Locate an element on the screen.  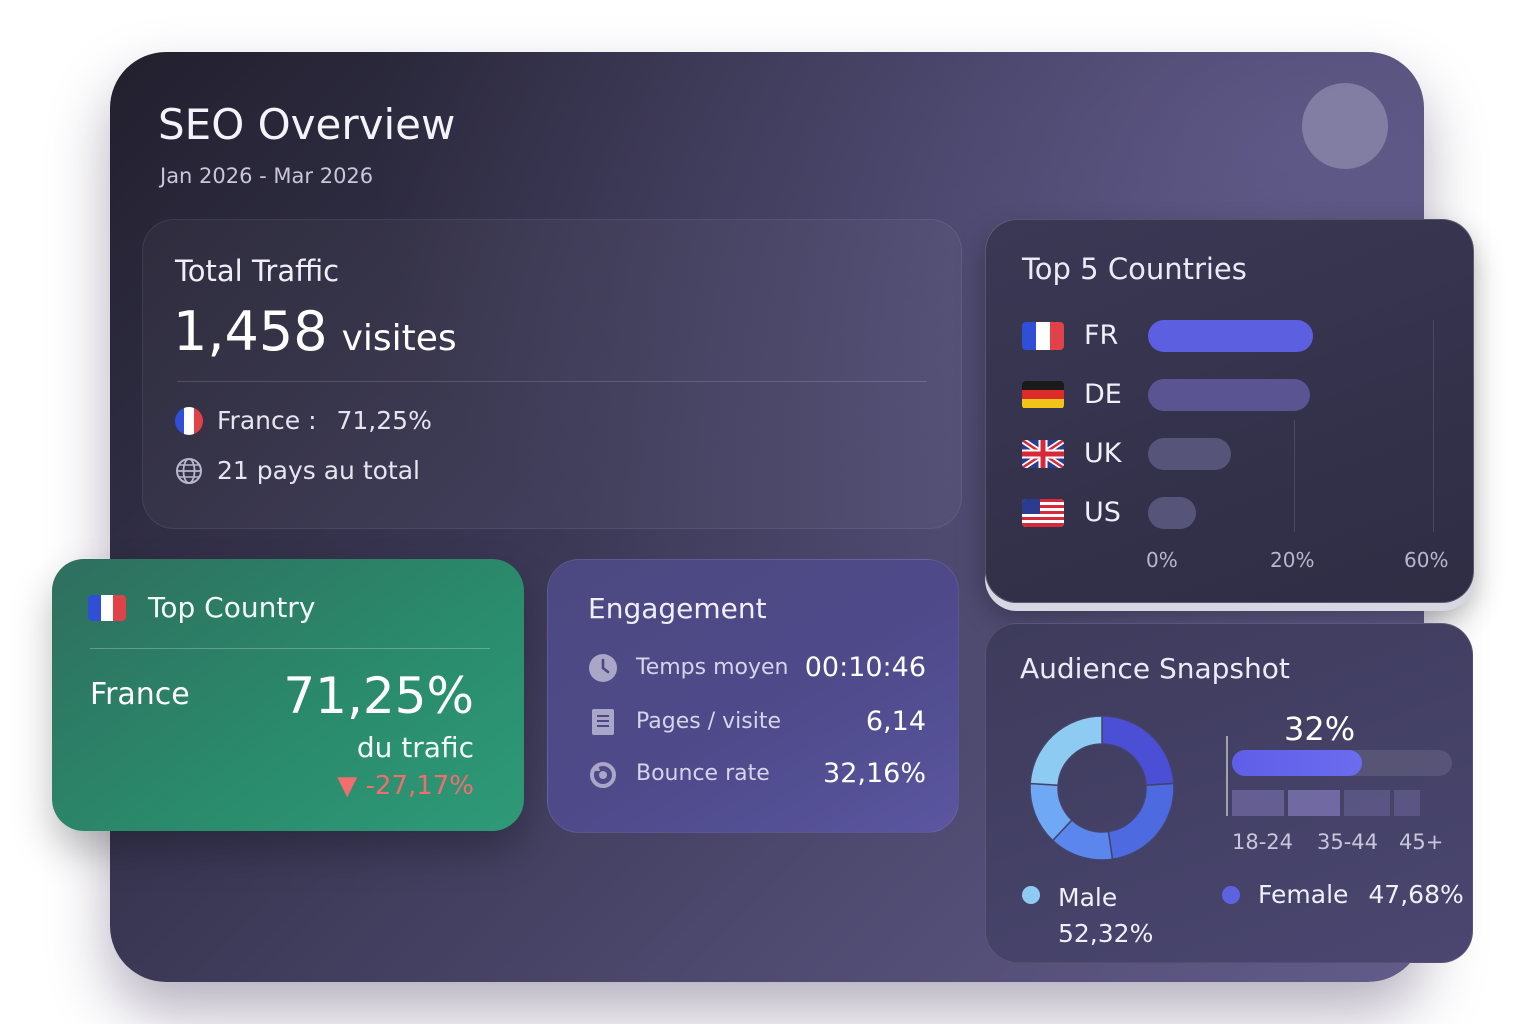
document-icon is located at coordinates (603, 721).